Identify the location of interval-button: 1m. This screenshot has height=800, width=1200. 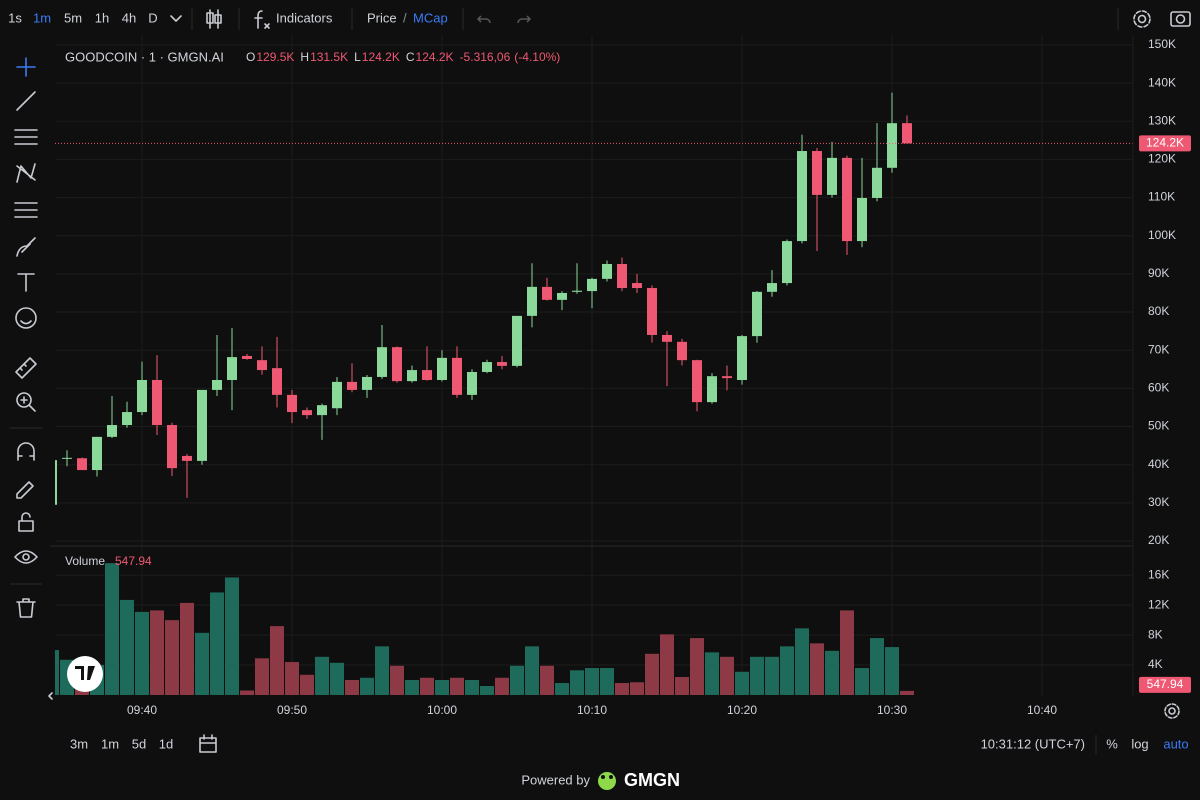
(42, 17).